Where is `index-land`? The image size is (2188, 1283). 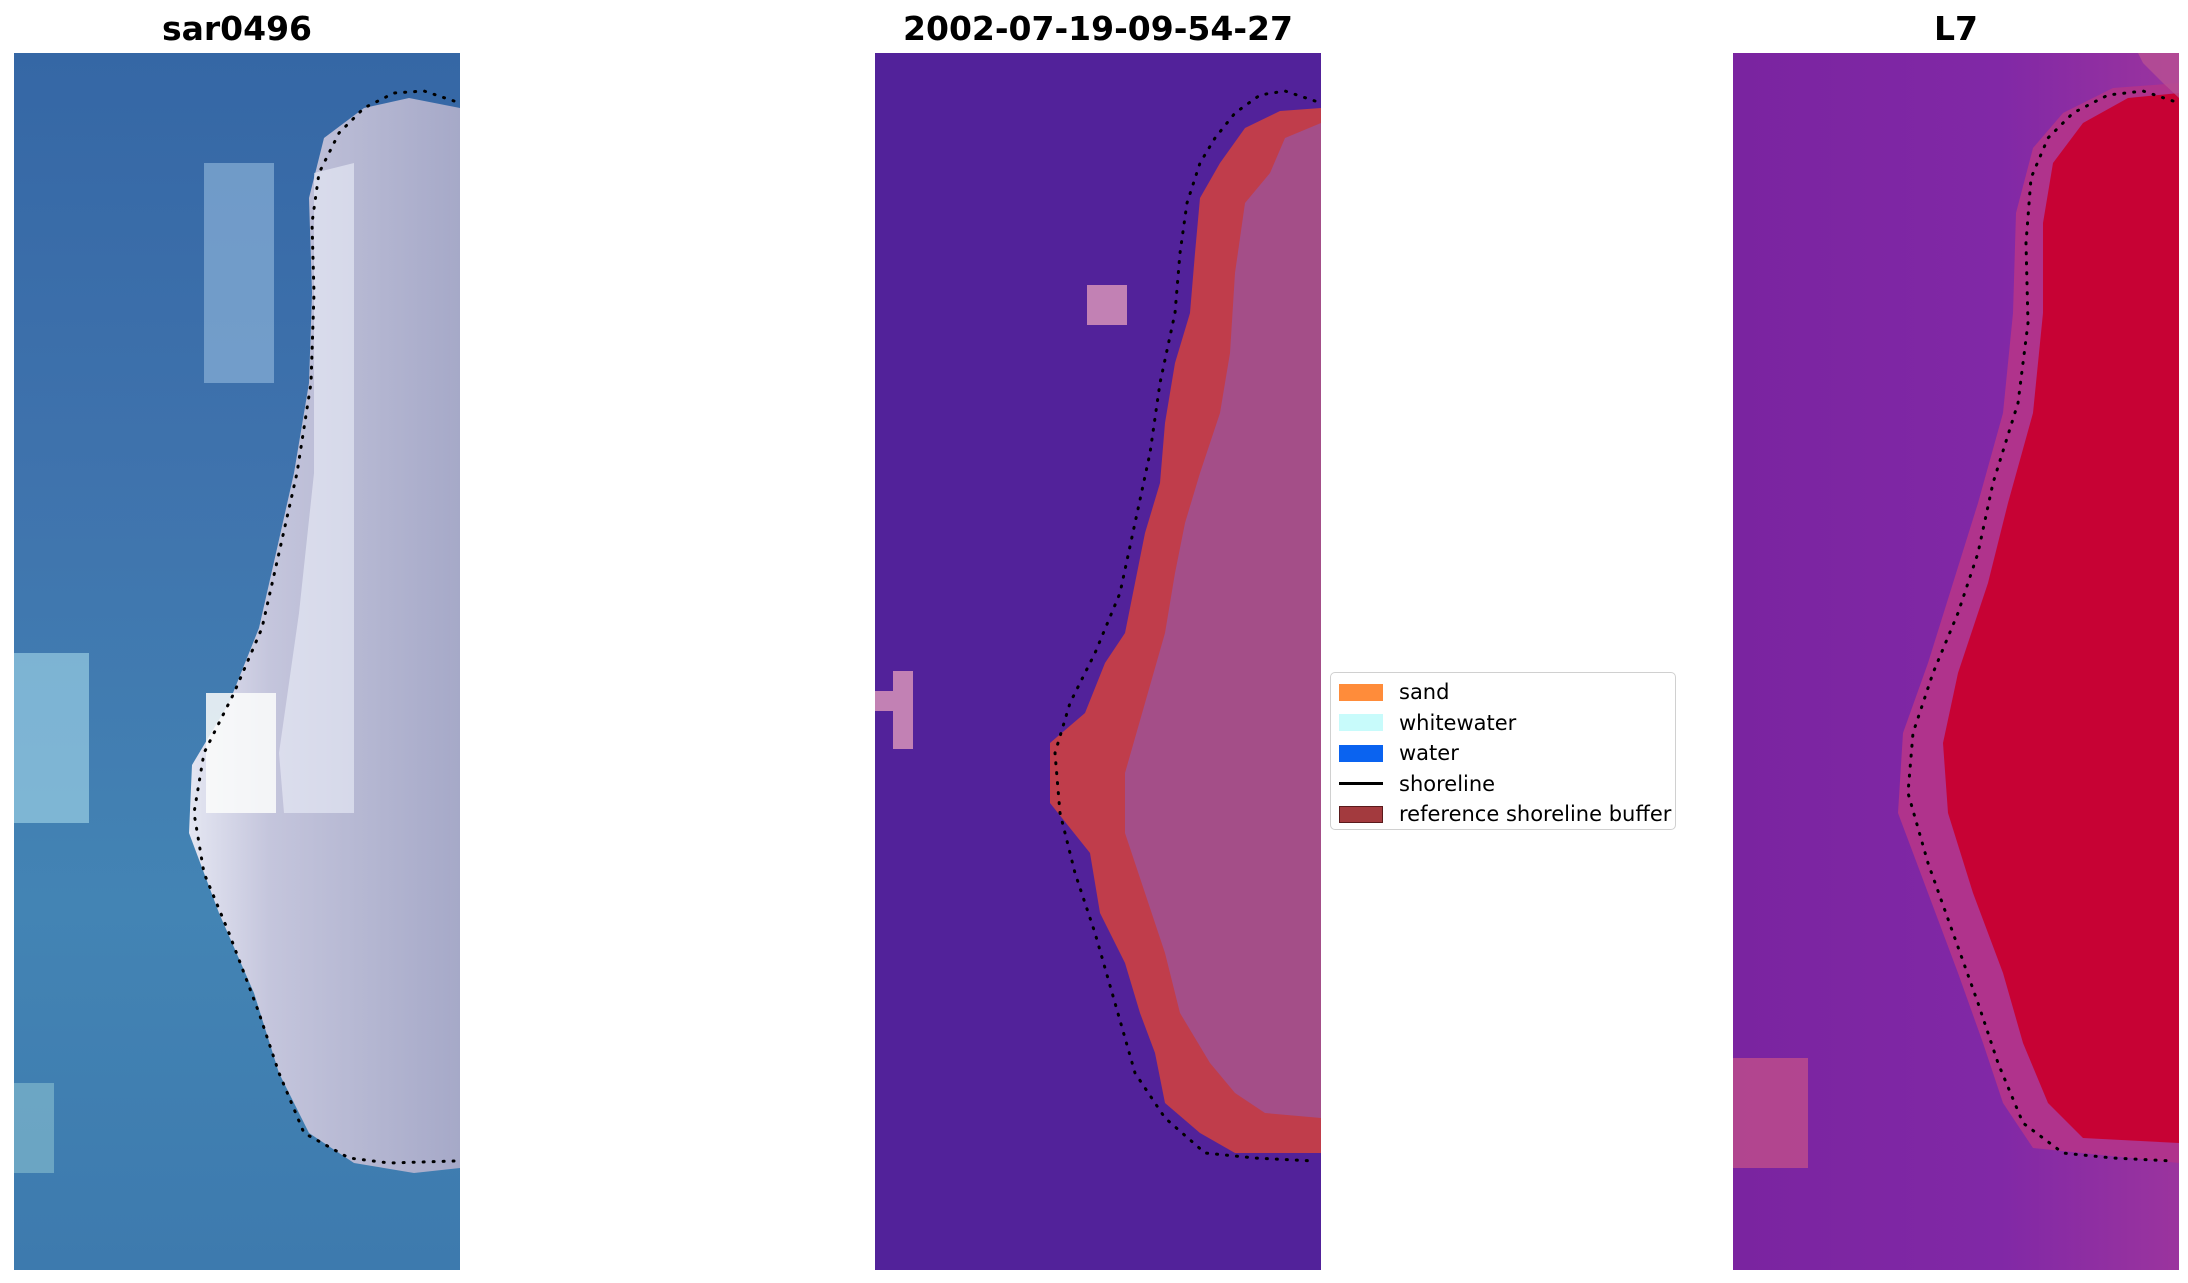 index-land is located at coordinates (2061, 618).